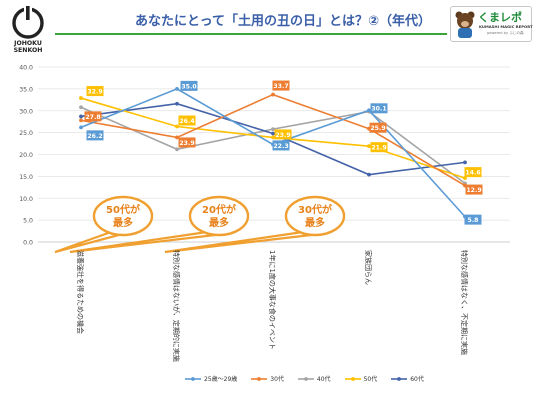  I want to click on logo-text-line2: SENKOH, so click(28, 50).